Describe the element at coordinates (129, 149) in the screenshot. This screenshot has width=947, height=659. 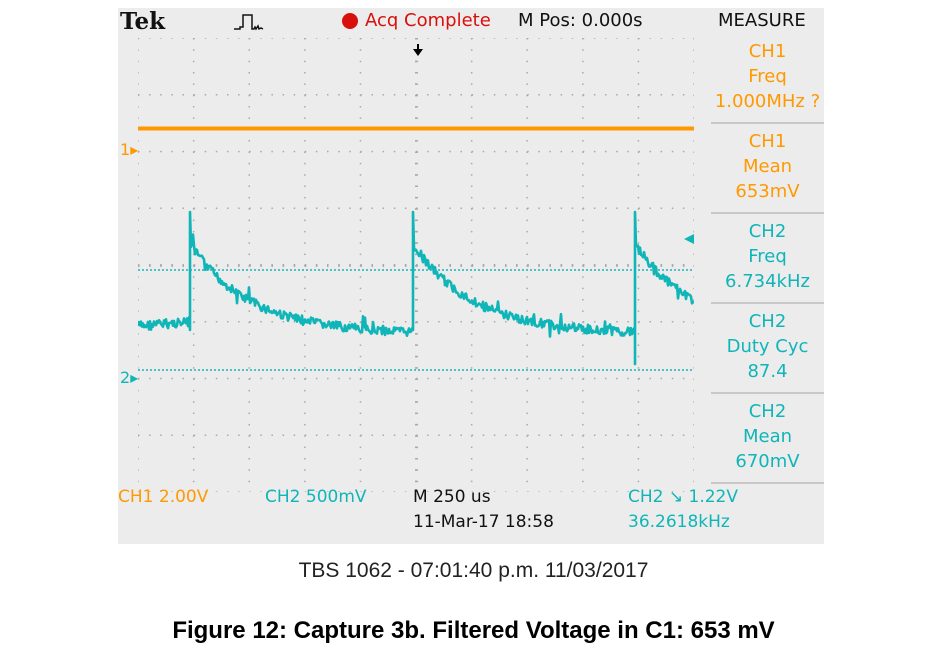
I see `ch1-marker-icon: 1▸` at that location.